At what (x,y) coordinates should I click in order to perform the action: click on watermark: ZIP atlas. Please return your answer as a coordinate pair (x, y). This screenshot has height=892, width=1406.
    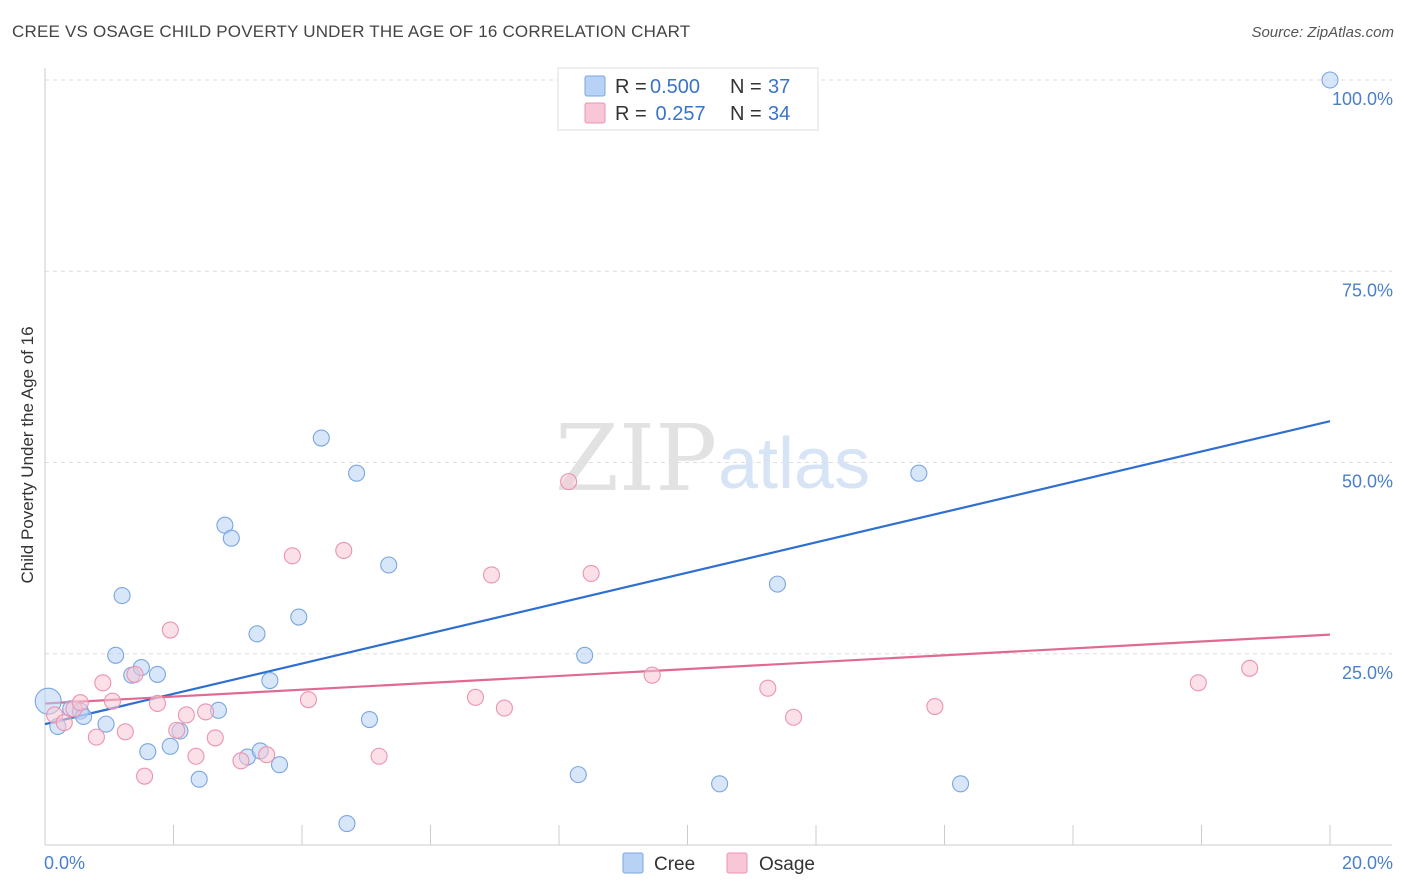
    Looking at the image, I should click on (712, 458).